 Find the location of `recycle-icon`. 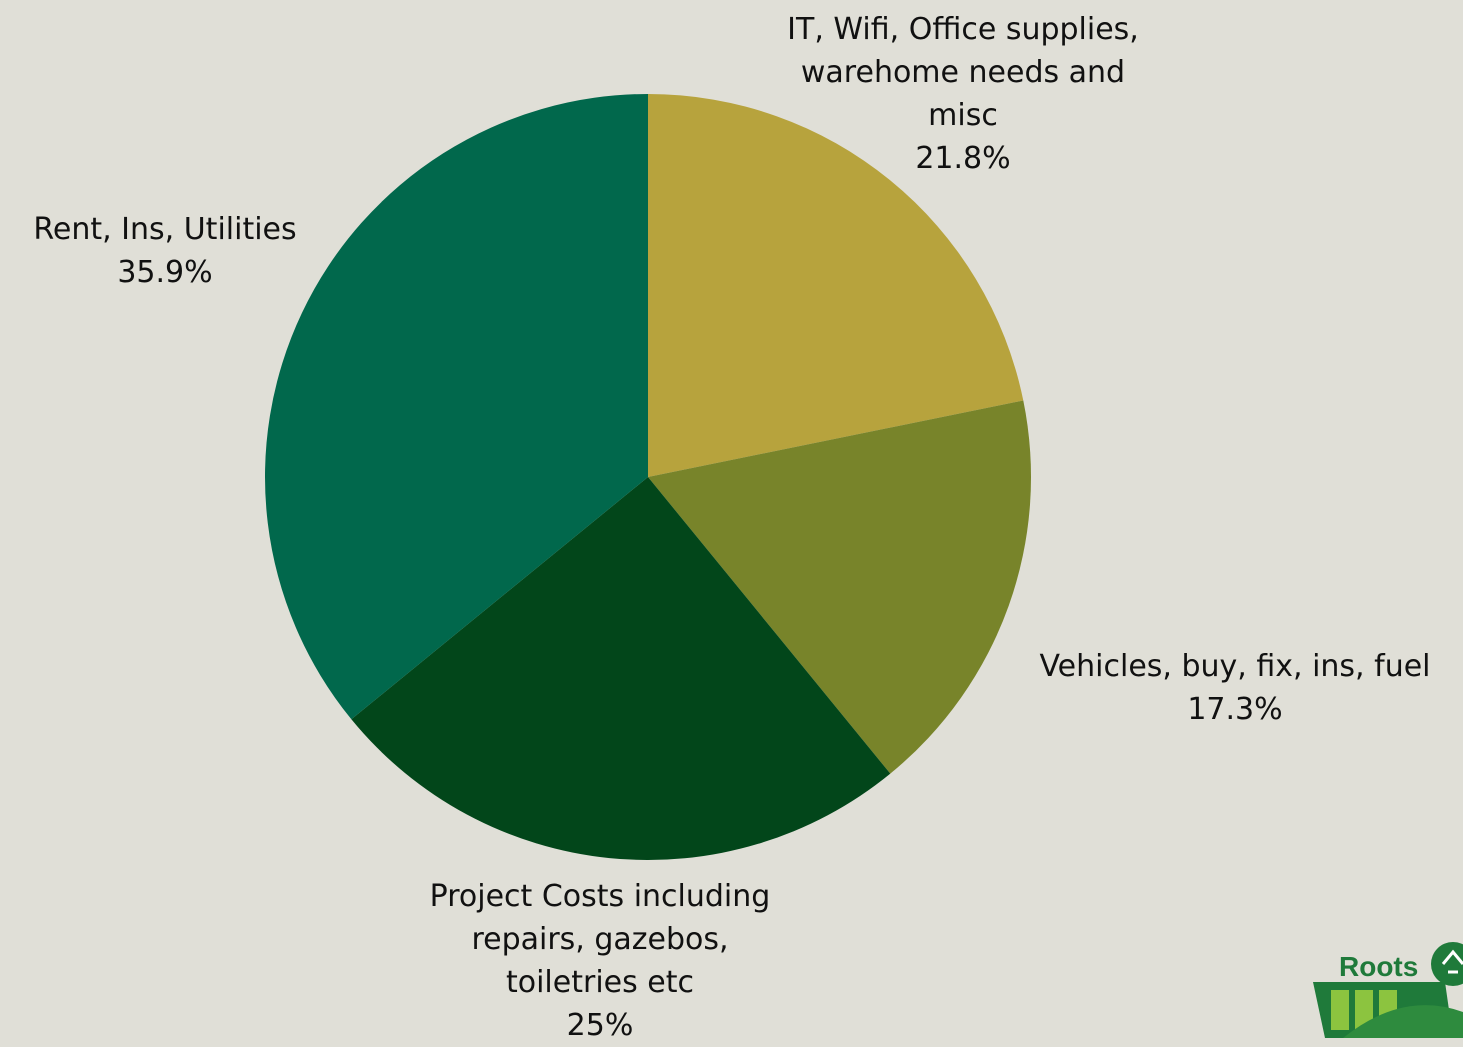

recycle-icon is located at coordinates (1447, 964).